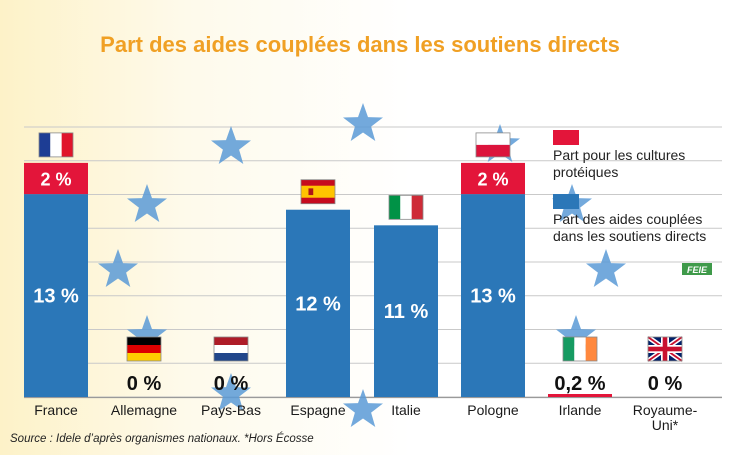 The height and width of the screenshot is (455, 747). Describe the element at coordinates (493, 145) in the screenshot. I see `poland-flag-icon` at that location.